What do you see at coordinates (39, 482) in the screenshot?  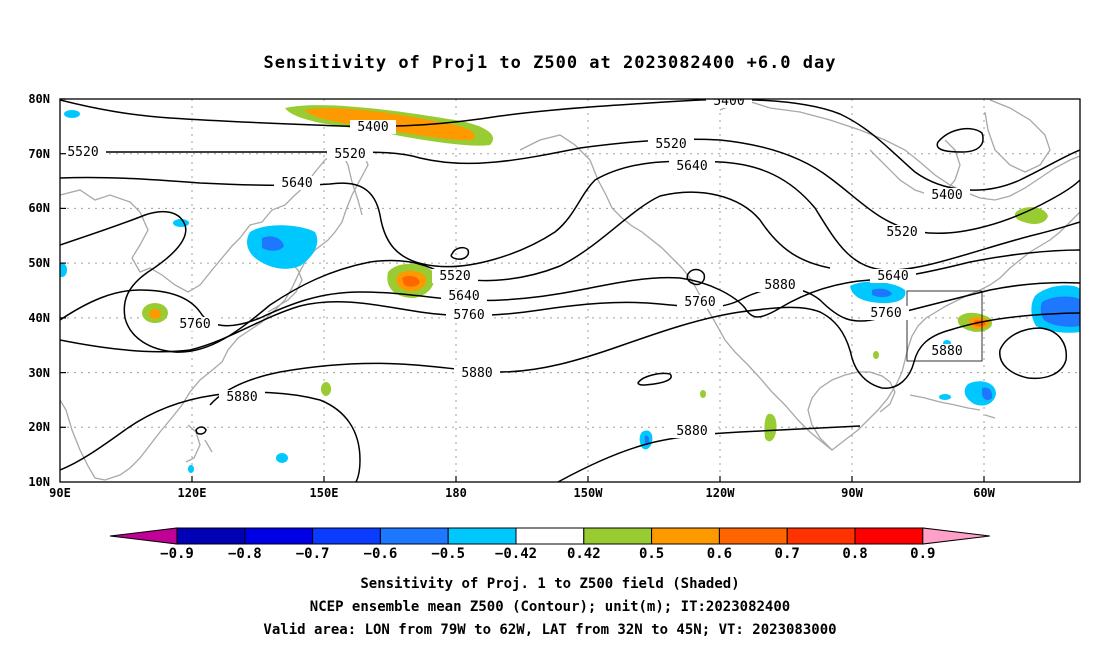 I see `lat-label: 10N` at bounding box center [39, 482].